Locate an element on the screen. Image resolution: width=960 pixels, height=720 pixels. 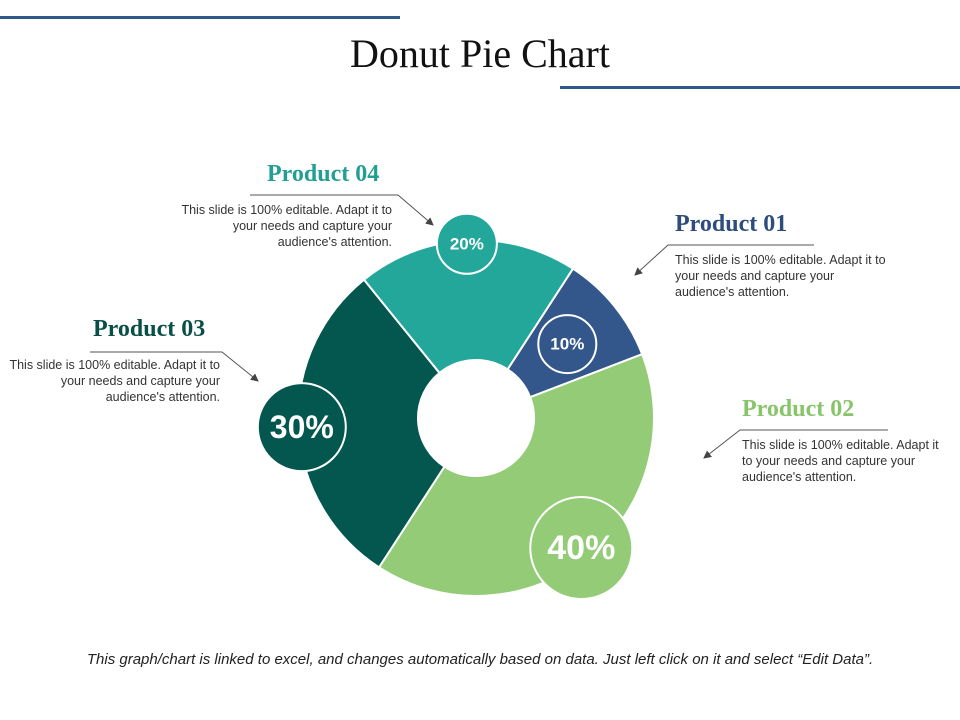
value-badge-product-02: 40% is located at coordinates (581, 548).